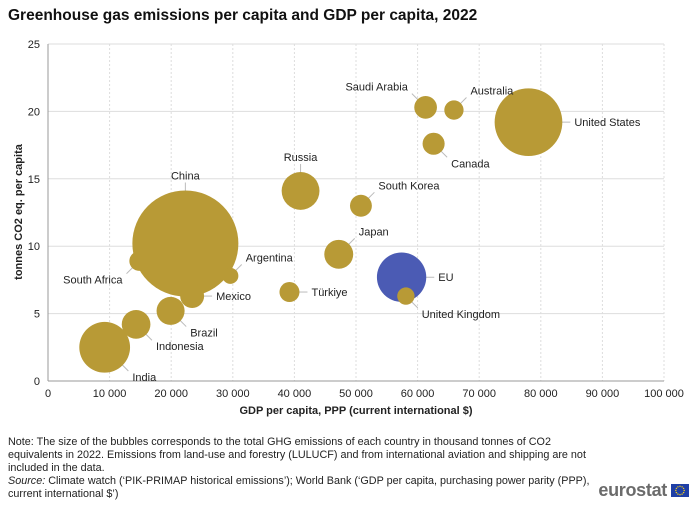 The image size is (700, 508). Describe the element at coordinates (433, 143) in the screenshot. I see `bubble-canada` at that location.